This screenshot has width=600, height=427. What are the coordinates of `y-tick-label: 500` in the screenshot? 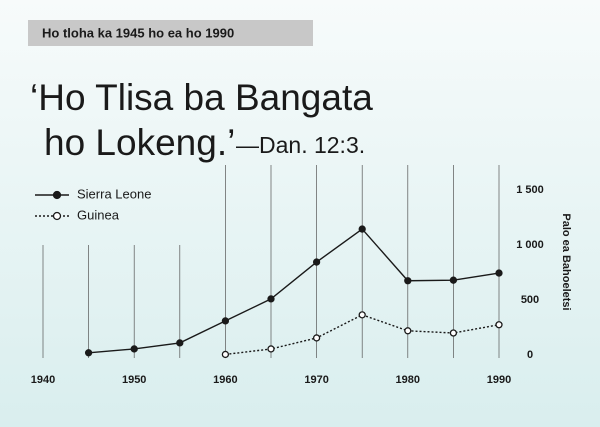 It's located at (530, 300).